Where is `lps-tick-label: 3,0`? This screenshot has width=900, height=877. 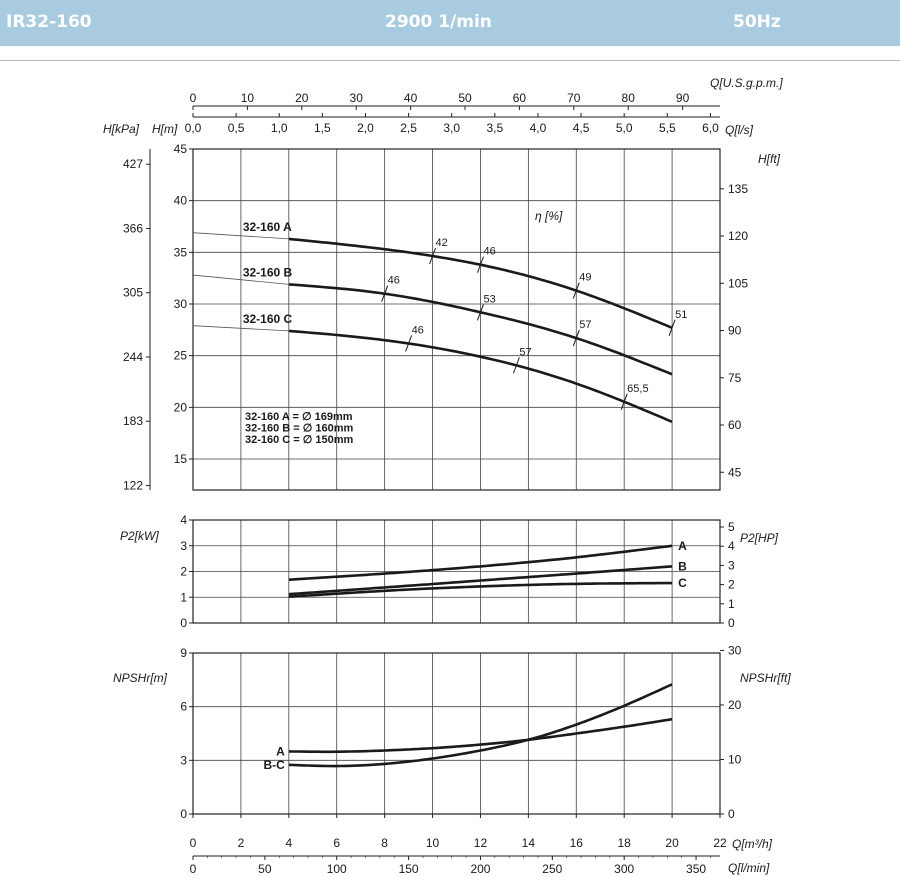 lps-tick-label: 3,0 is located at coordinates (451, 128).